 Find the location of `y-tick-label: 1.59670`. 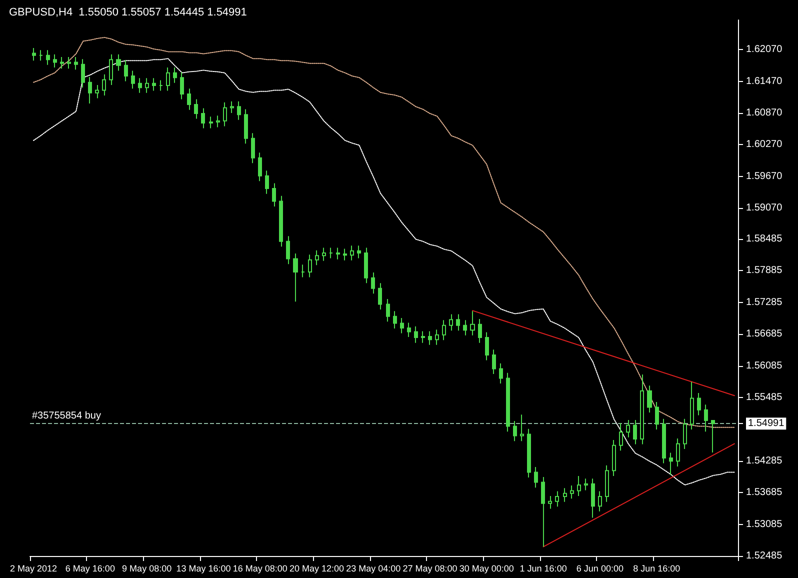

y-tick-label: 1.59670 is located at coordinates (764, 176).